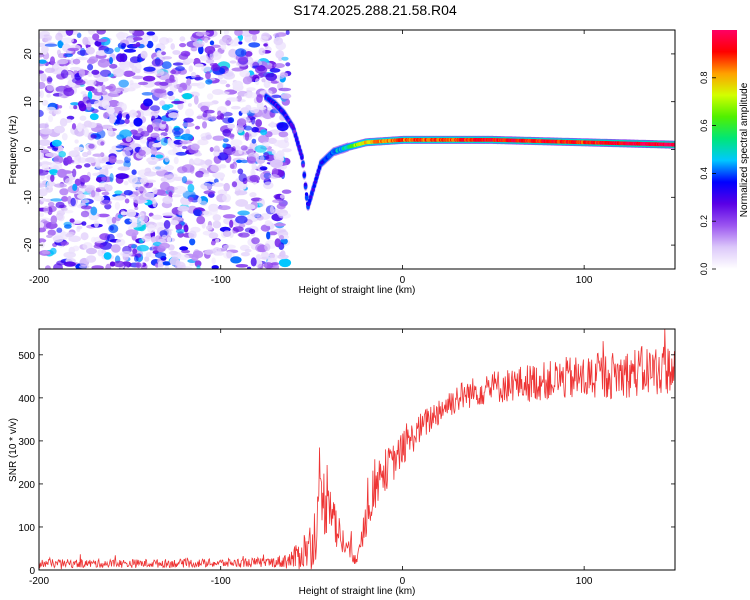 This screenshot has width=750, height=600. I want to click on colorbar-scale, so click(724, 149).